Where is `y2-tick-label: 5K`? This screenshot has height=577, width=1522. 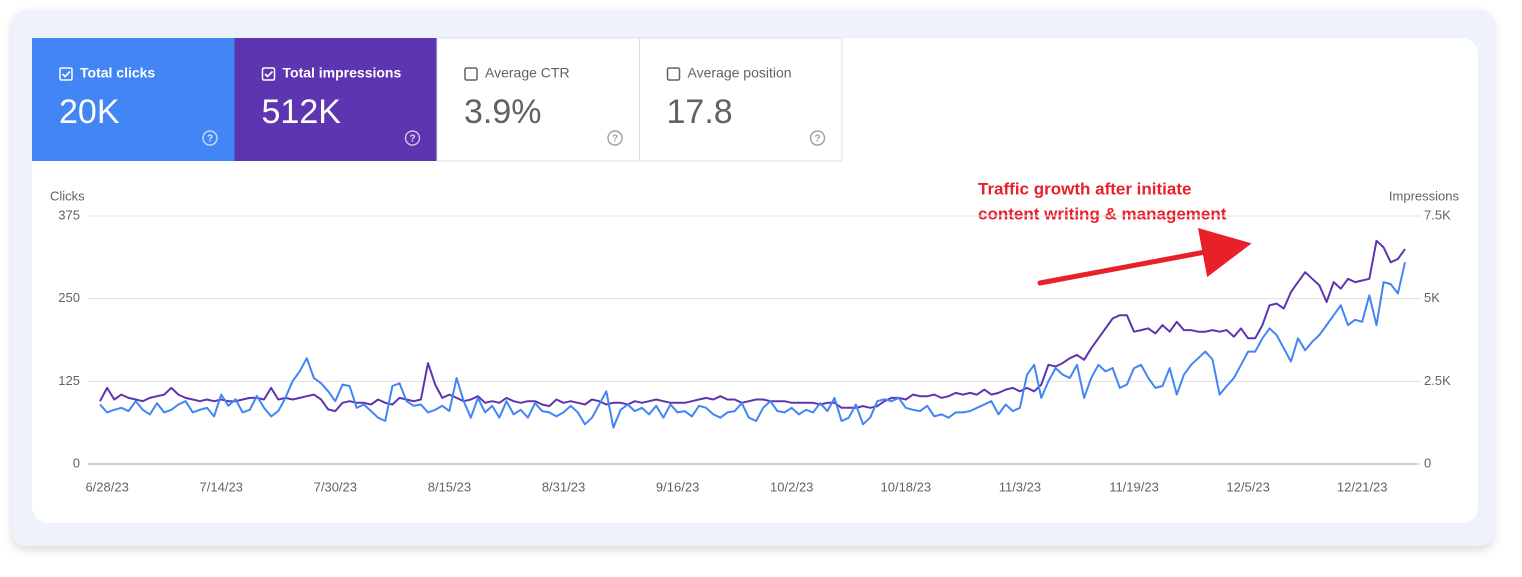
y2-tick-label: 5K is located at coordinates (1432, 297).